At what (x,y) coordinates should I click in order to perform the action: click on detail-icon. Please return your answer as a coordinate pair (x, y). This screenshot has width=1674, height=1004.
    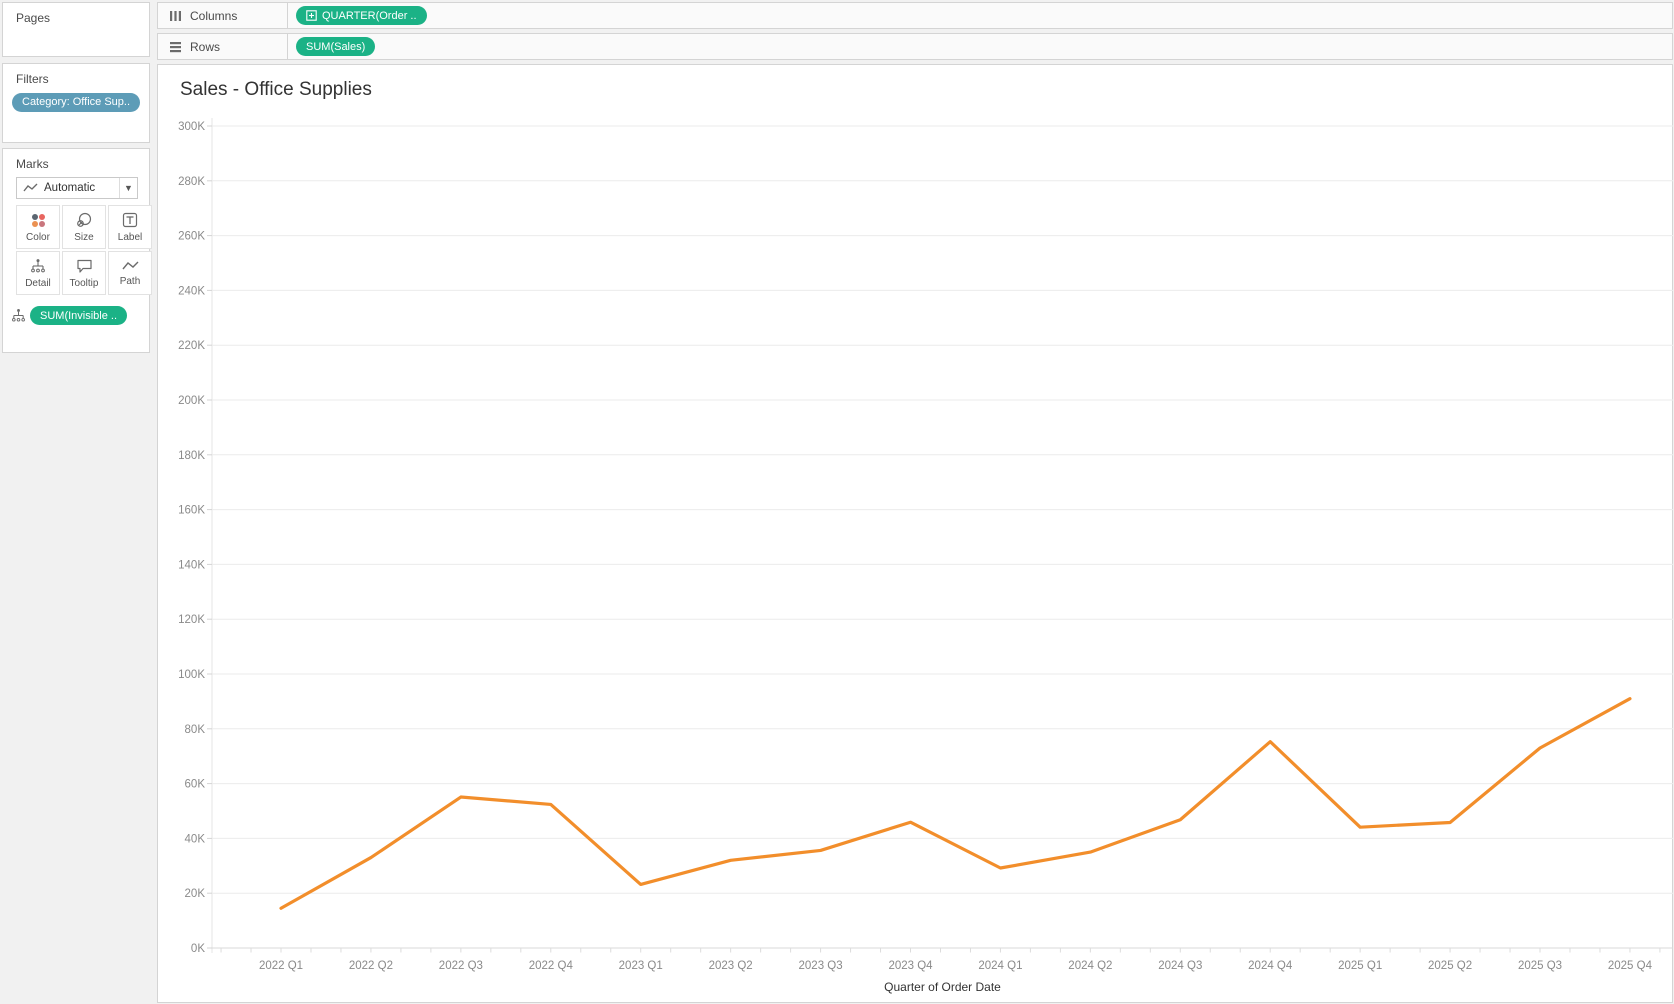
    Looking at the image, I should click on (38, 266).